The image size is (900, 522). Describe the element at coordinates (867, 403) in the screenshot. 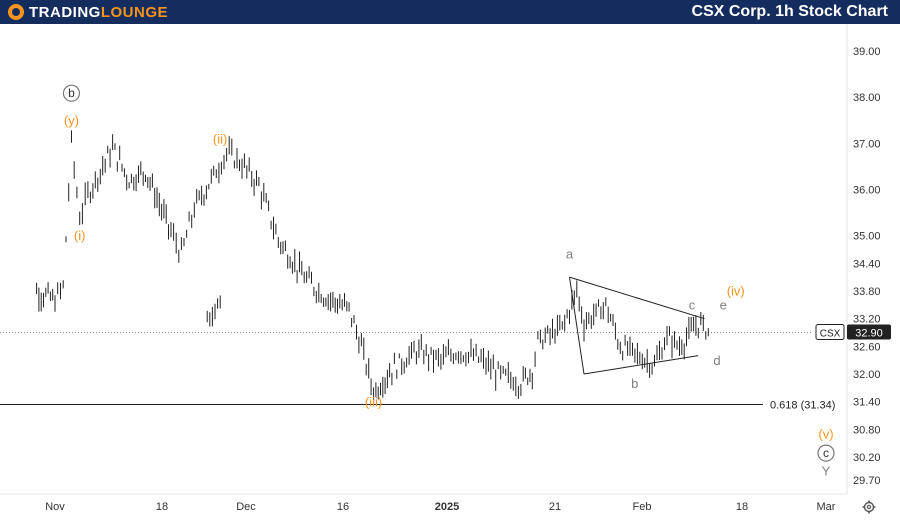

I see `y-tick-label: 31.40` at that location.